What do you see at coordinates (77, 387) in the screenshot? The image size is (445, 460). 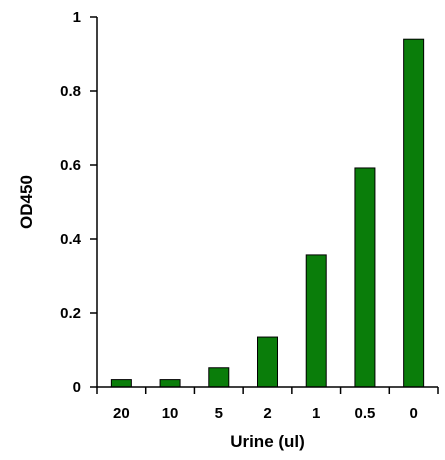 I see `y-tick-label: 0` at bounding box center [77, 387].